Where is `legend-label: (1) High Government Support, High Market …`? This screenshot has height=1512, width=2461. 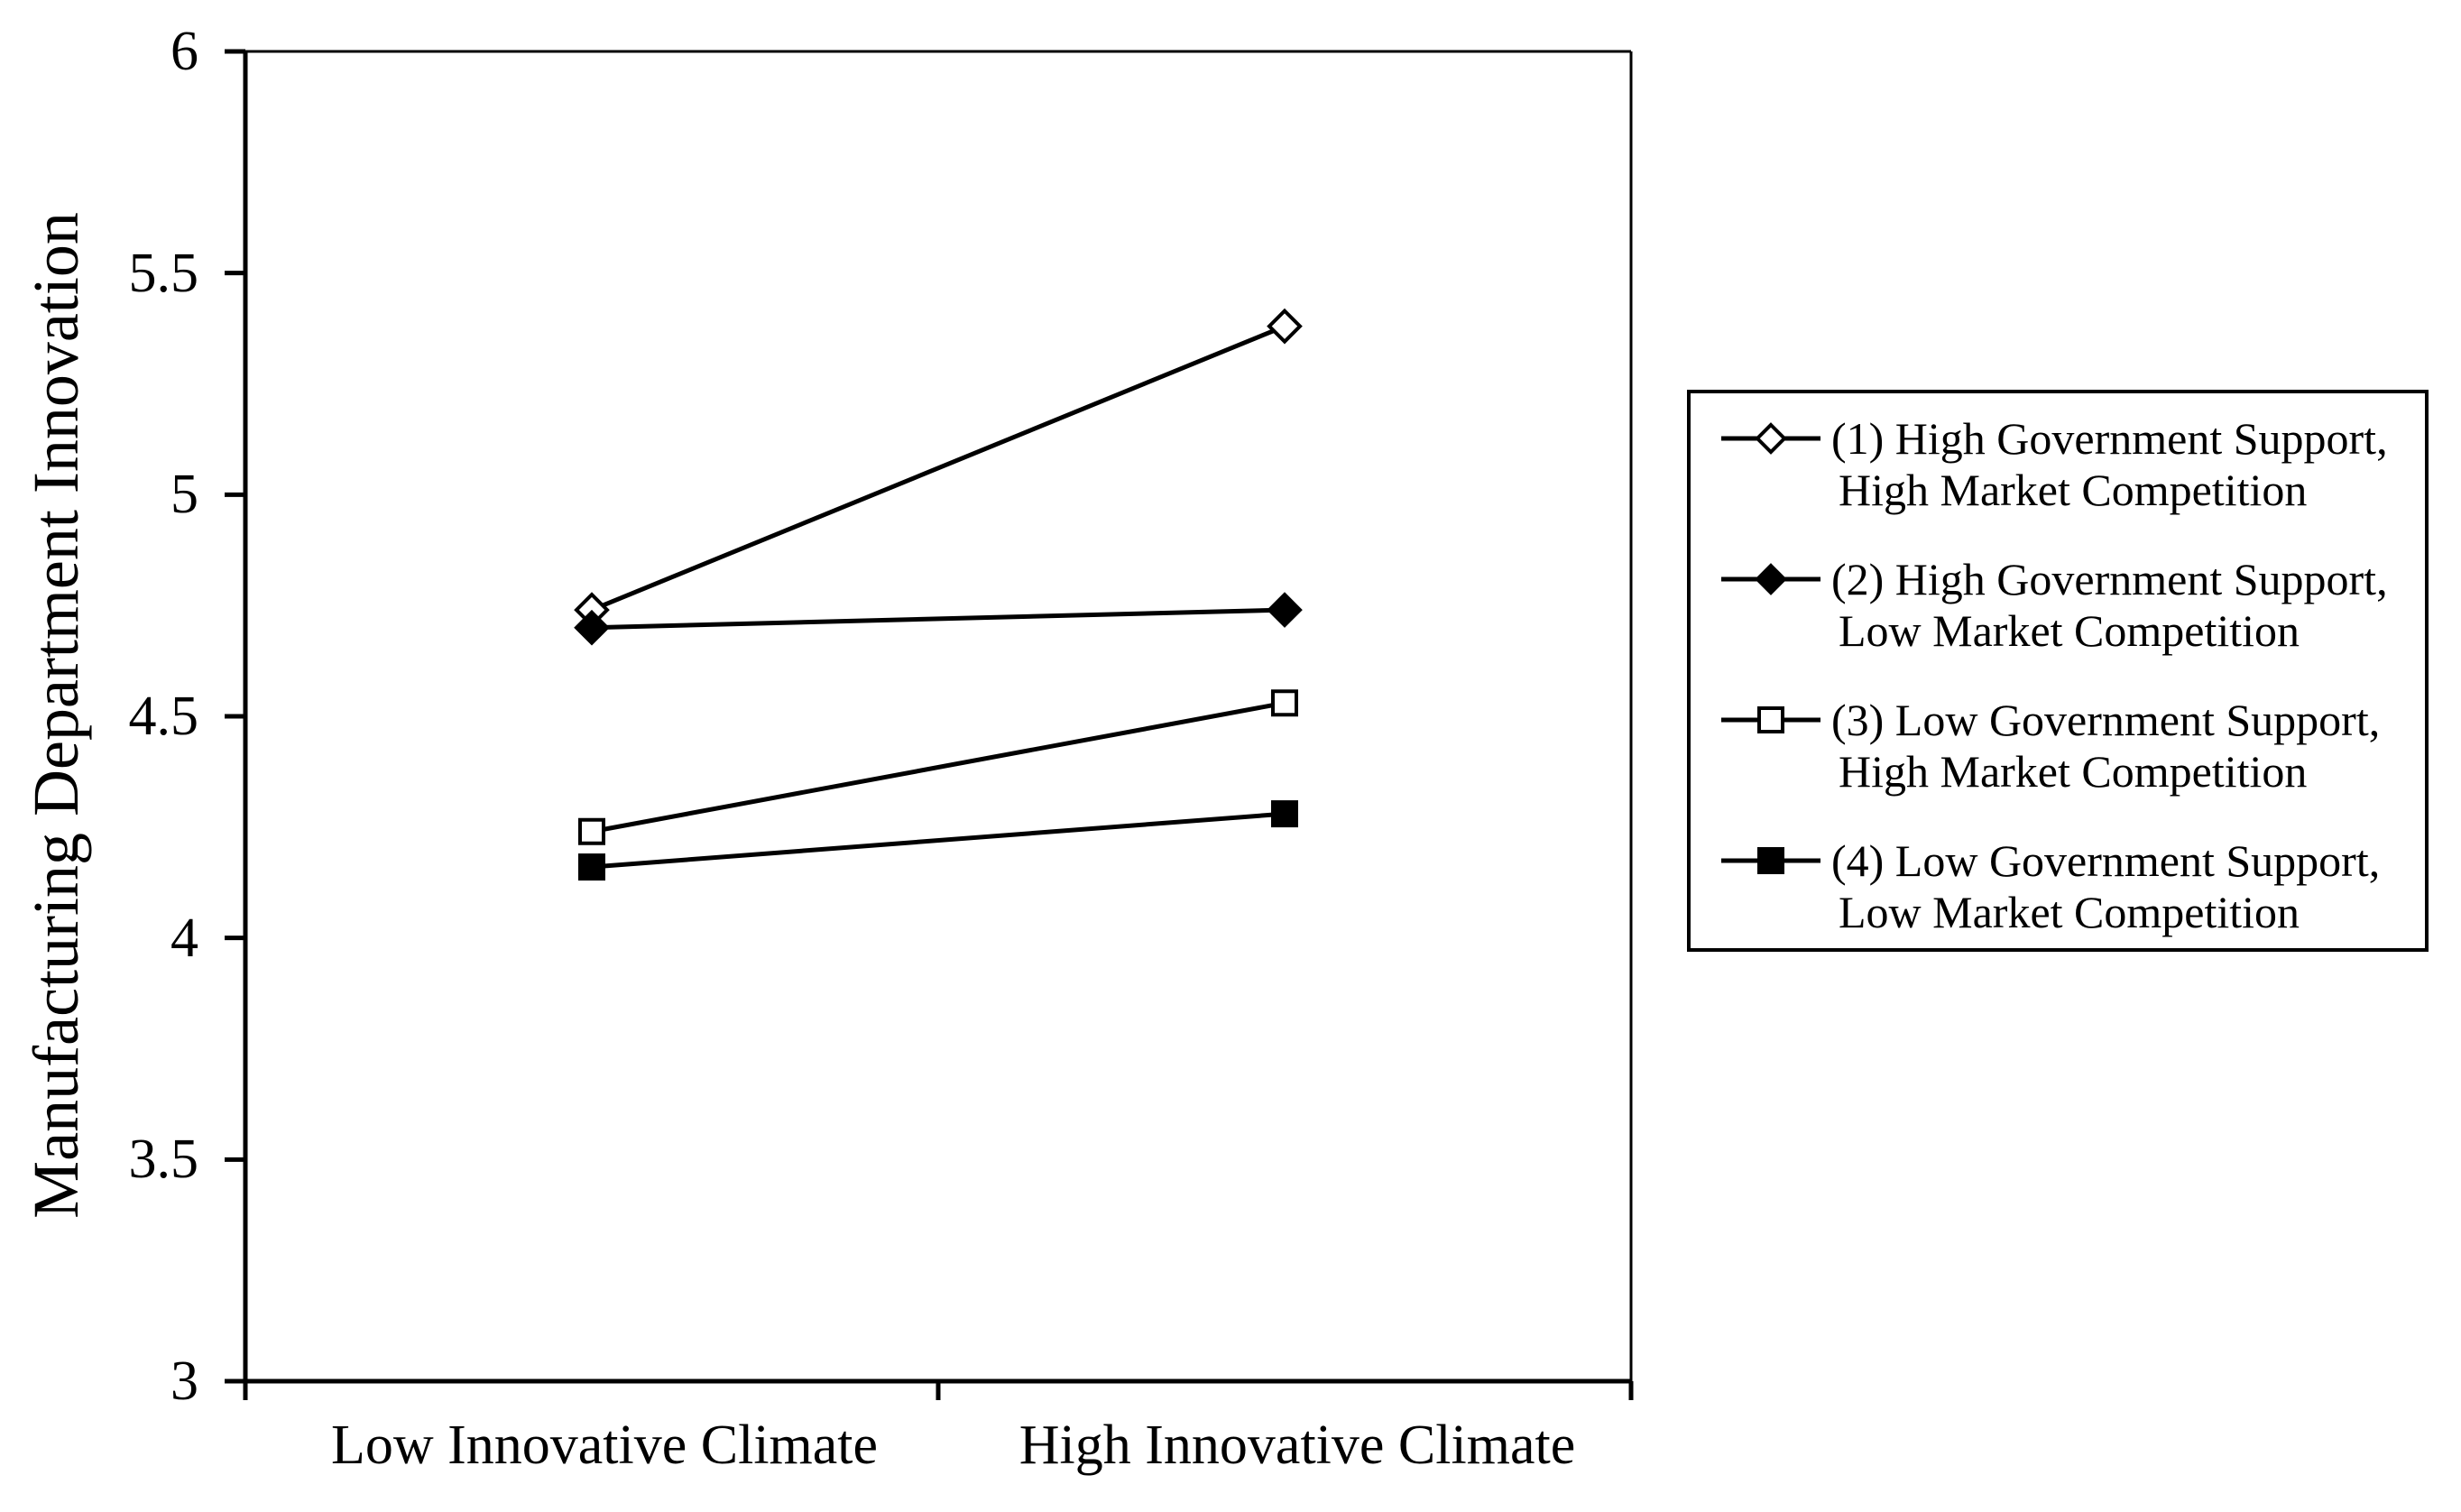
legend-label: (1) High Government Support, High Market … is located at coordinates (2109, 464).